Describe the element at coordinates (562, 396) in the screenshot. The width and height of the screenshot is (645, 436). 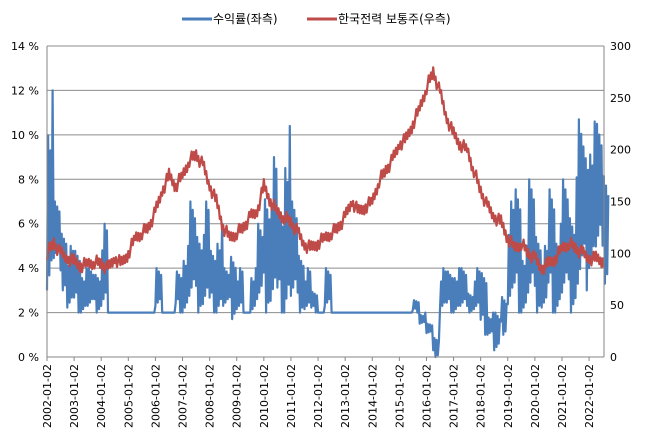
I see `x-tick-label: 2021-01-02` at that location.